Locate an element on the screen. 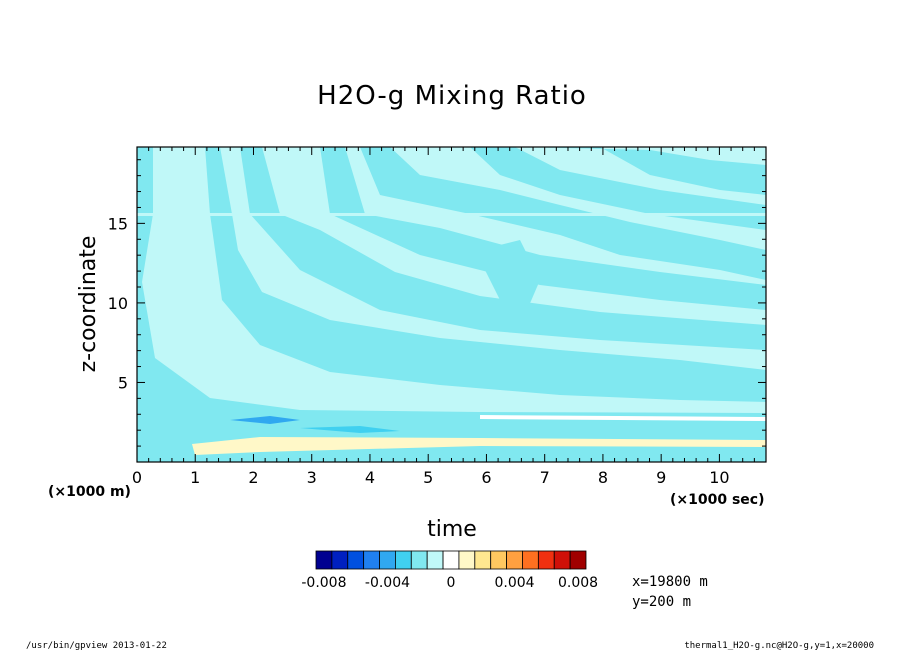  footer-source: thermal1_H2O-g.nc@H2O-g,y=1,x=20000 is located at coordinates (779, 646).